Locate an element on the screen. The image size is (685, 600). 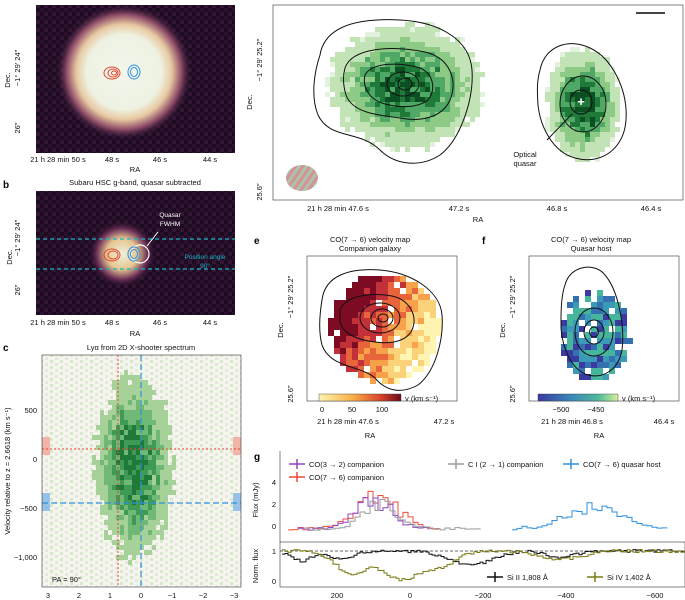
panel-c-y-tick-1: 0 is located at coordinates (35, 459).